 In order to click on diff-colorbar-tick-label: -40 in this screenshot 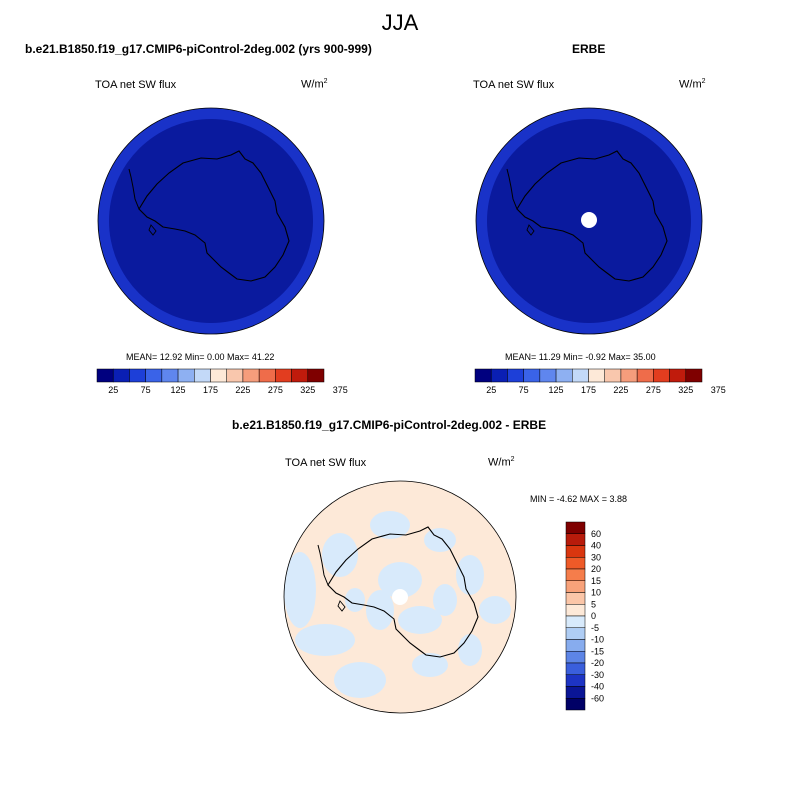, I will do `click(597, 687)`.